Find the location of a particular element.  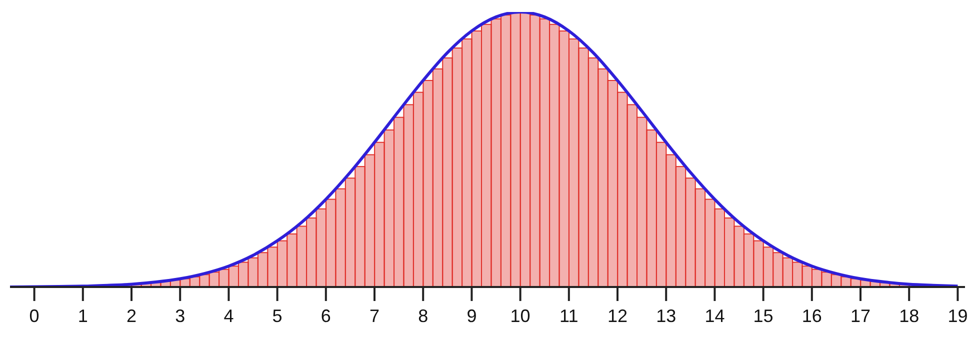

x-tick-label: 19 is located at coordinates (958, 316).